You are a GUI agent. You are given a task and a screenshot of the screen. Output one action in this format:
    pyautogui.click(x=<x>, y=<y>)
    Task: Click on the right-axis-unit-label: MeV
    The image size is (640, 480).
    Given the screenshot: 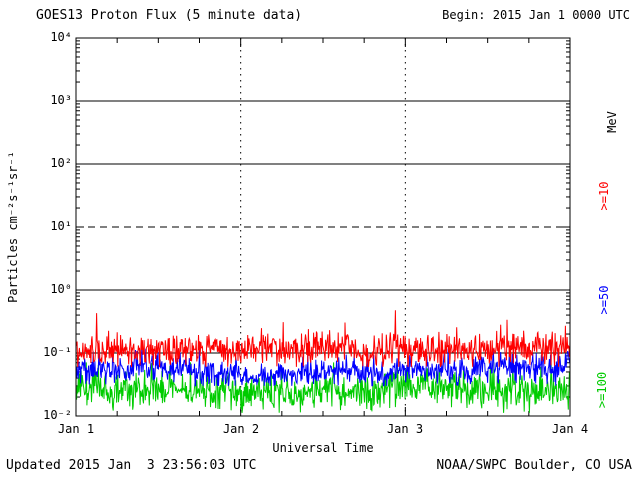 What is the action you would take?
    pyautogui.click(x=612, y=122)
    